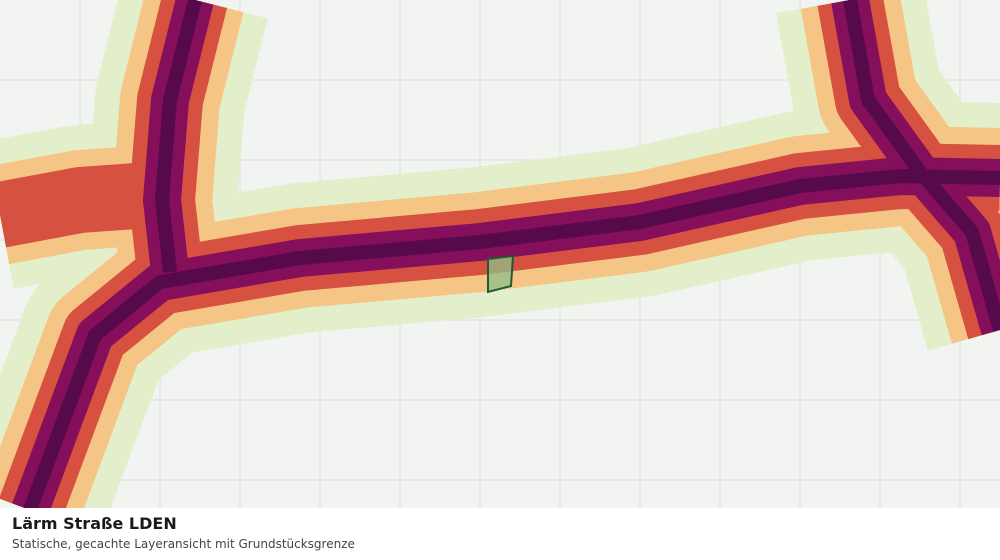 This screenshot has width=1000, height=560. What do you see at coordinates (501, 274) in the screenshot?
I see `parcel-boundary` at bounding box center [501, 274].